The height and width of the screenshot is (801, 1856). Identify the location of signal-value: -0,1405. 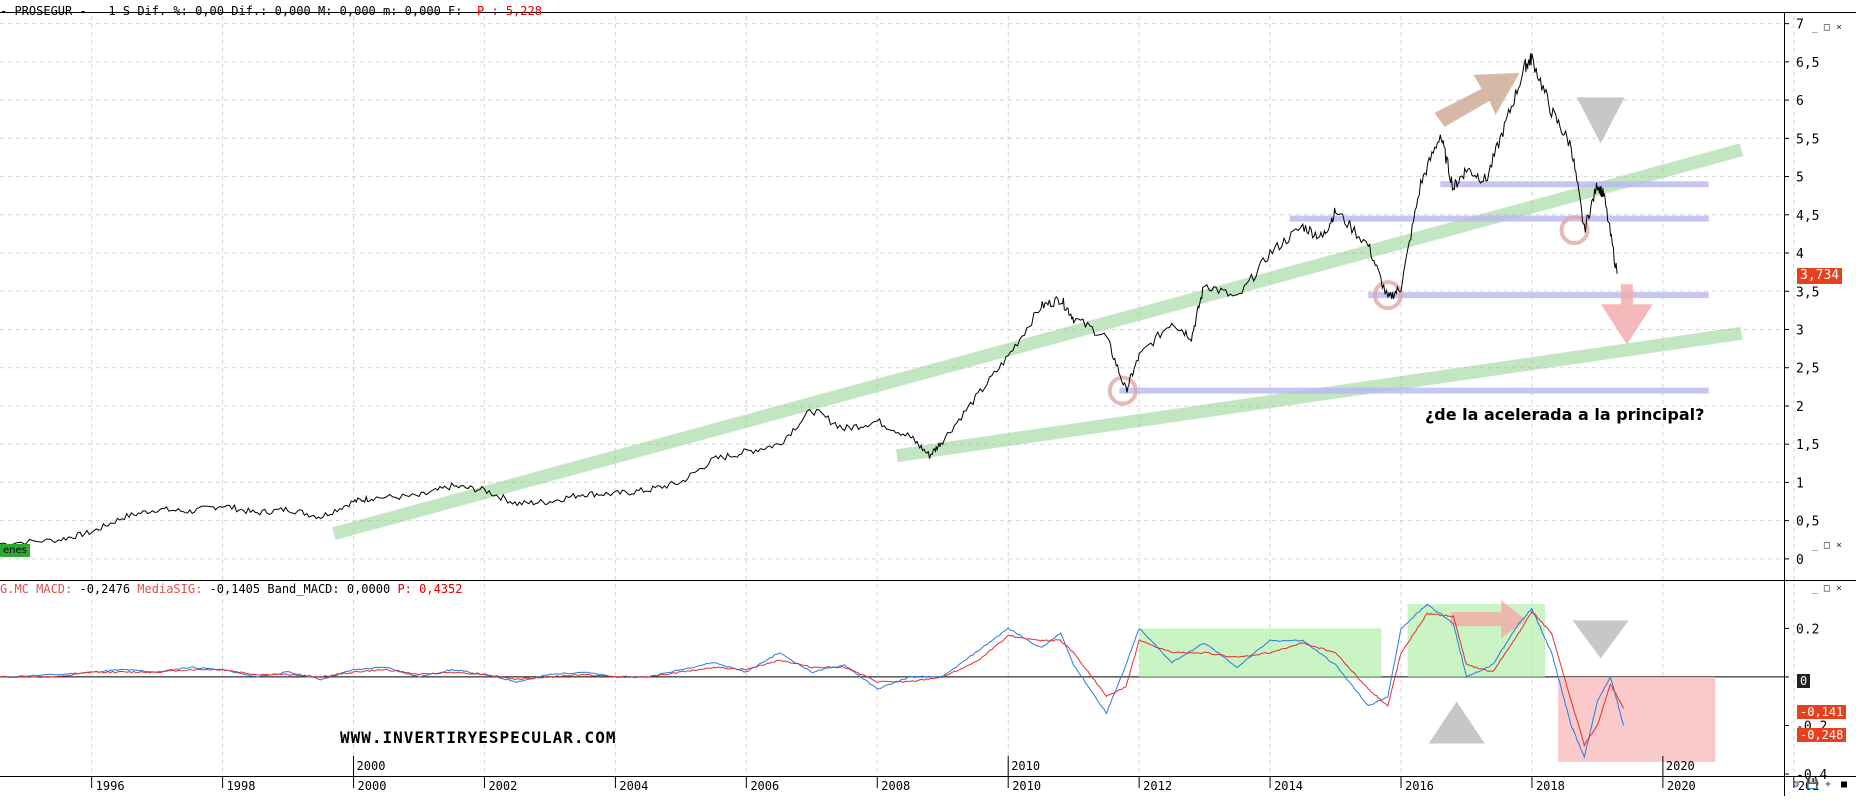
(235, 589).